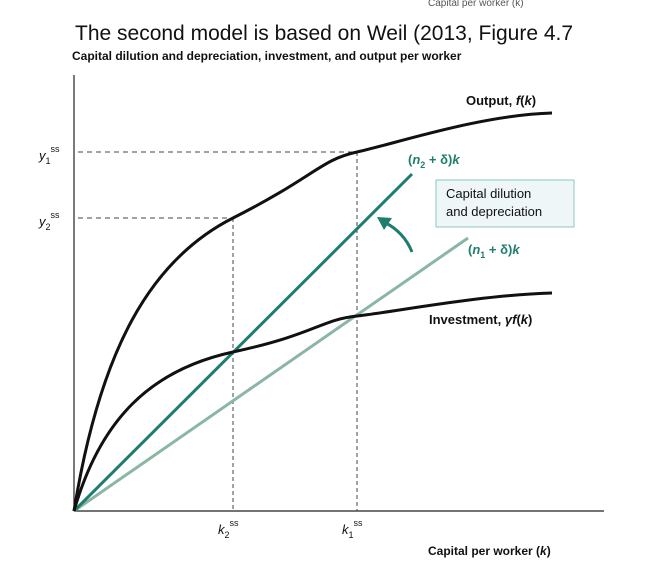  What do you see at coordinates (384, 223) in the screenshot?
I see `arrow-head` at bounding box center [384, 223].